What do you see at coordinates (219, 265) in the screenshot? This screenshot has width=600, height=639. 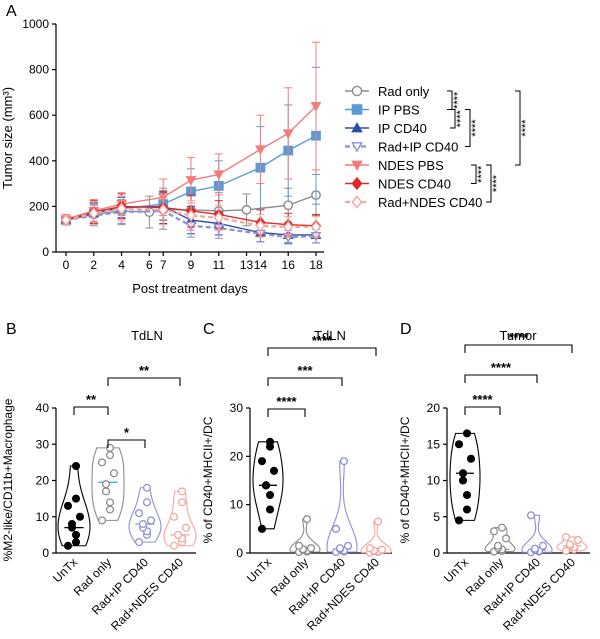 I see `panel-a-x-tick-label: 11` at bounding box center [219, 265].